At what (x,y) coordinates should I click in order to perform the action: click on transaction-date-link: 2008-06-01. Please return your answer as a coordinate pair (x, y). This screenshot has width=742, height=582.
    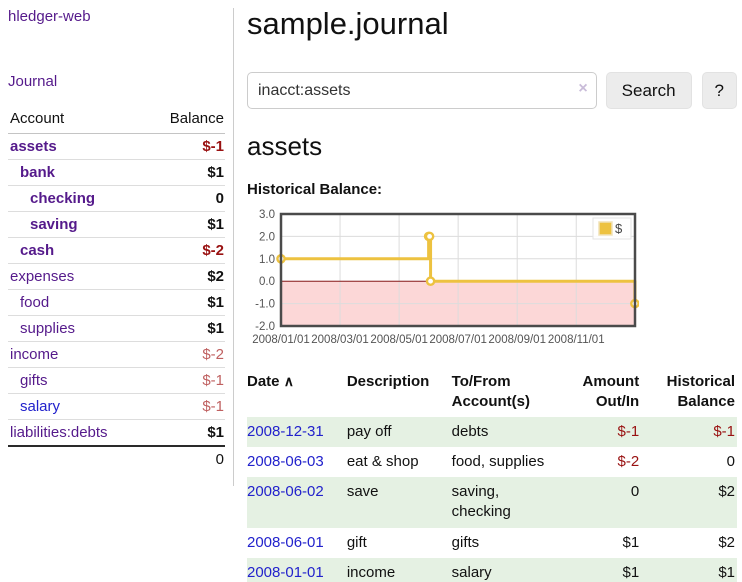
    Looking at the image, I should click on (285, 542).